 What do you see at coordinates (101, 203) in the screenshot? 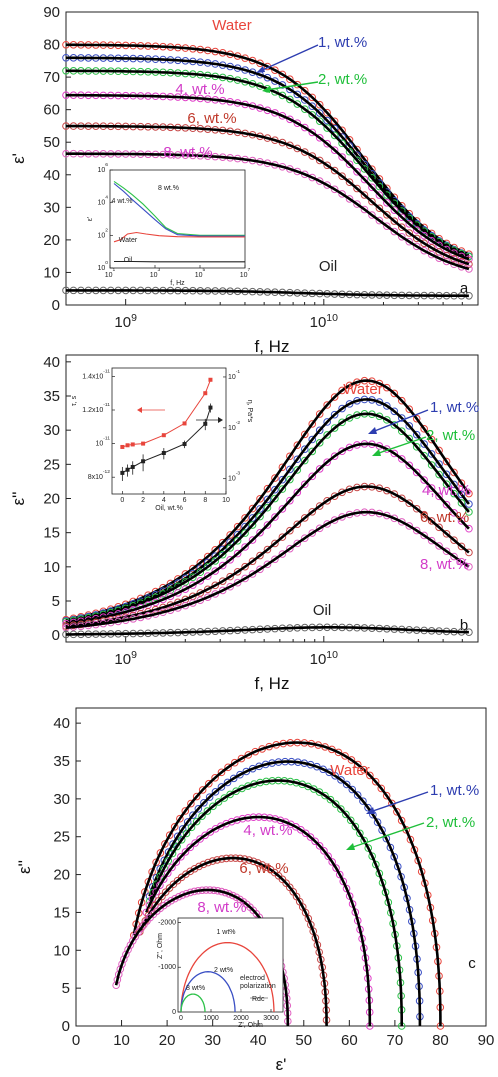
I see `panel-a-inset-ytick-label-base: 10` at bounding box center [101, 203].